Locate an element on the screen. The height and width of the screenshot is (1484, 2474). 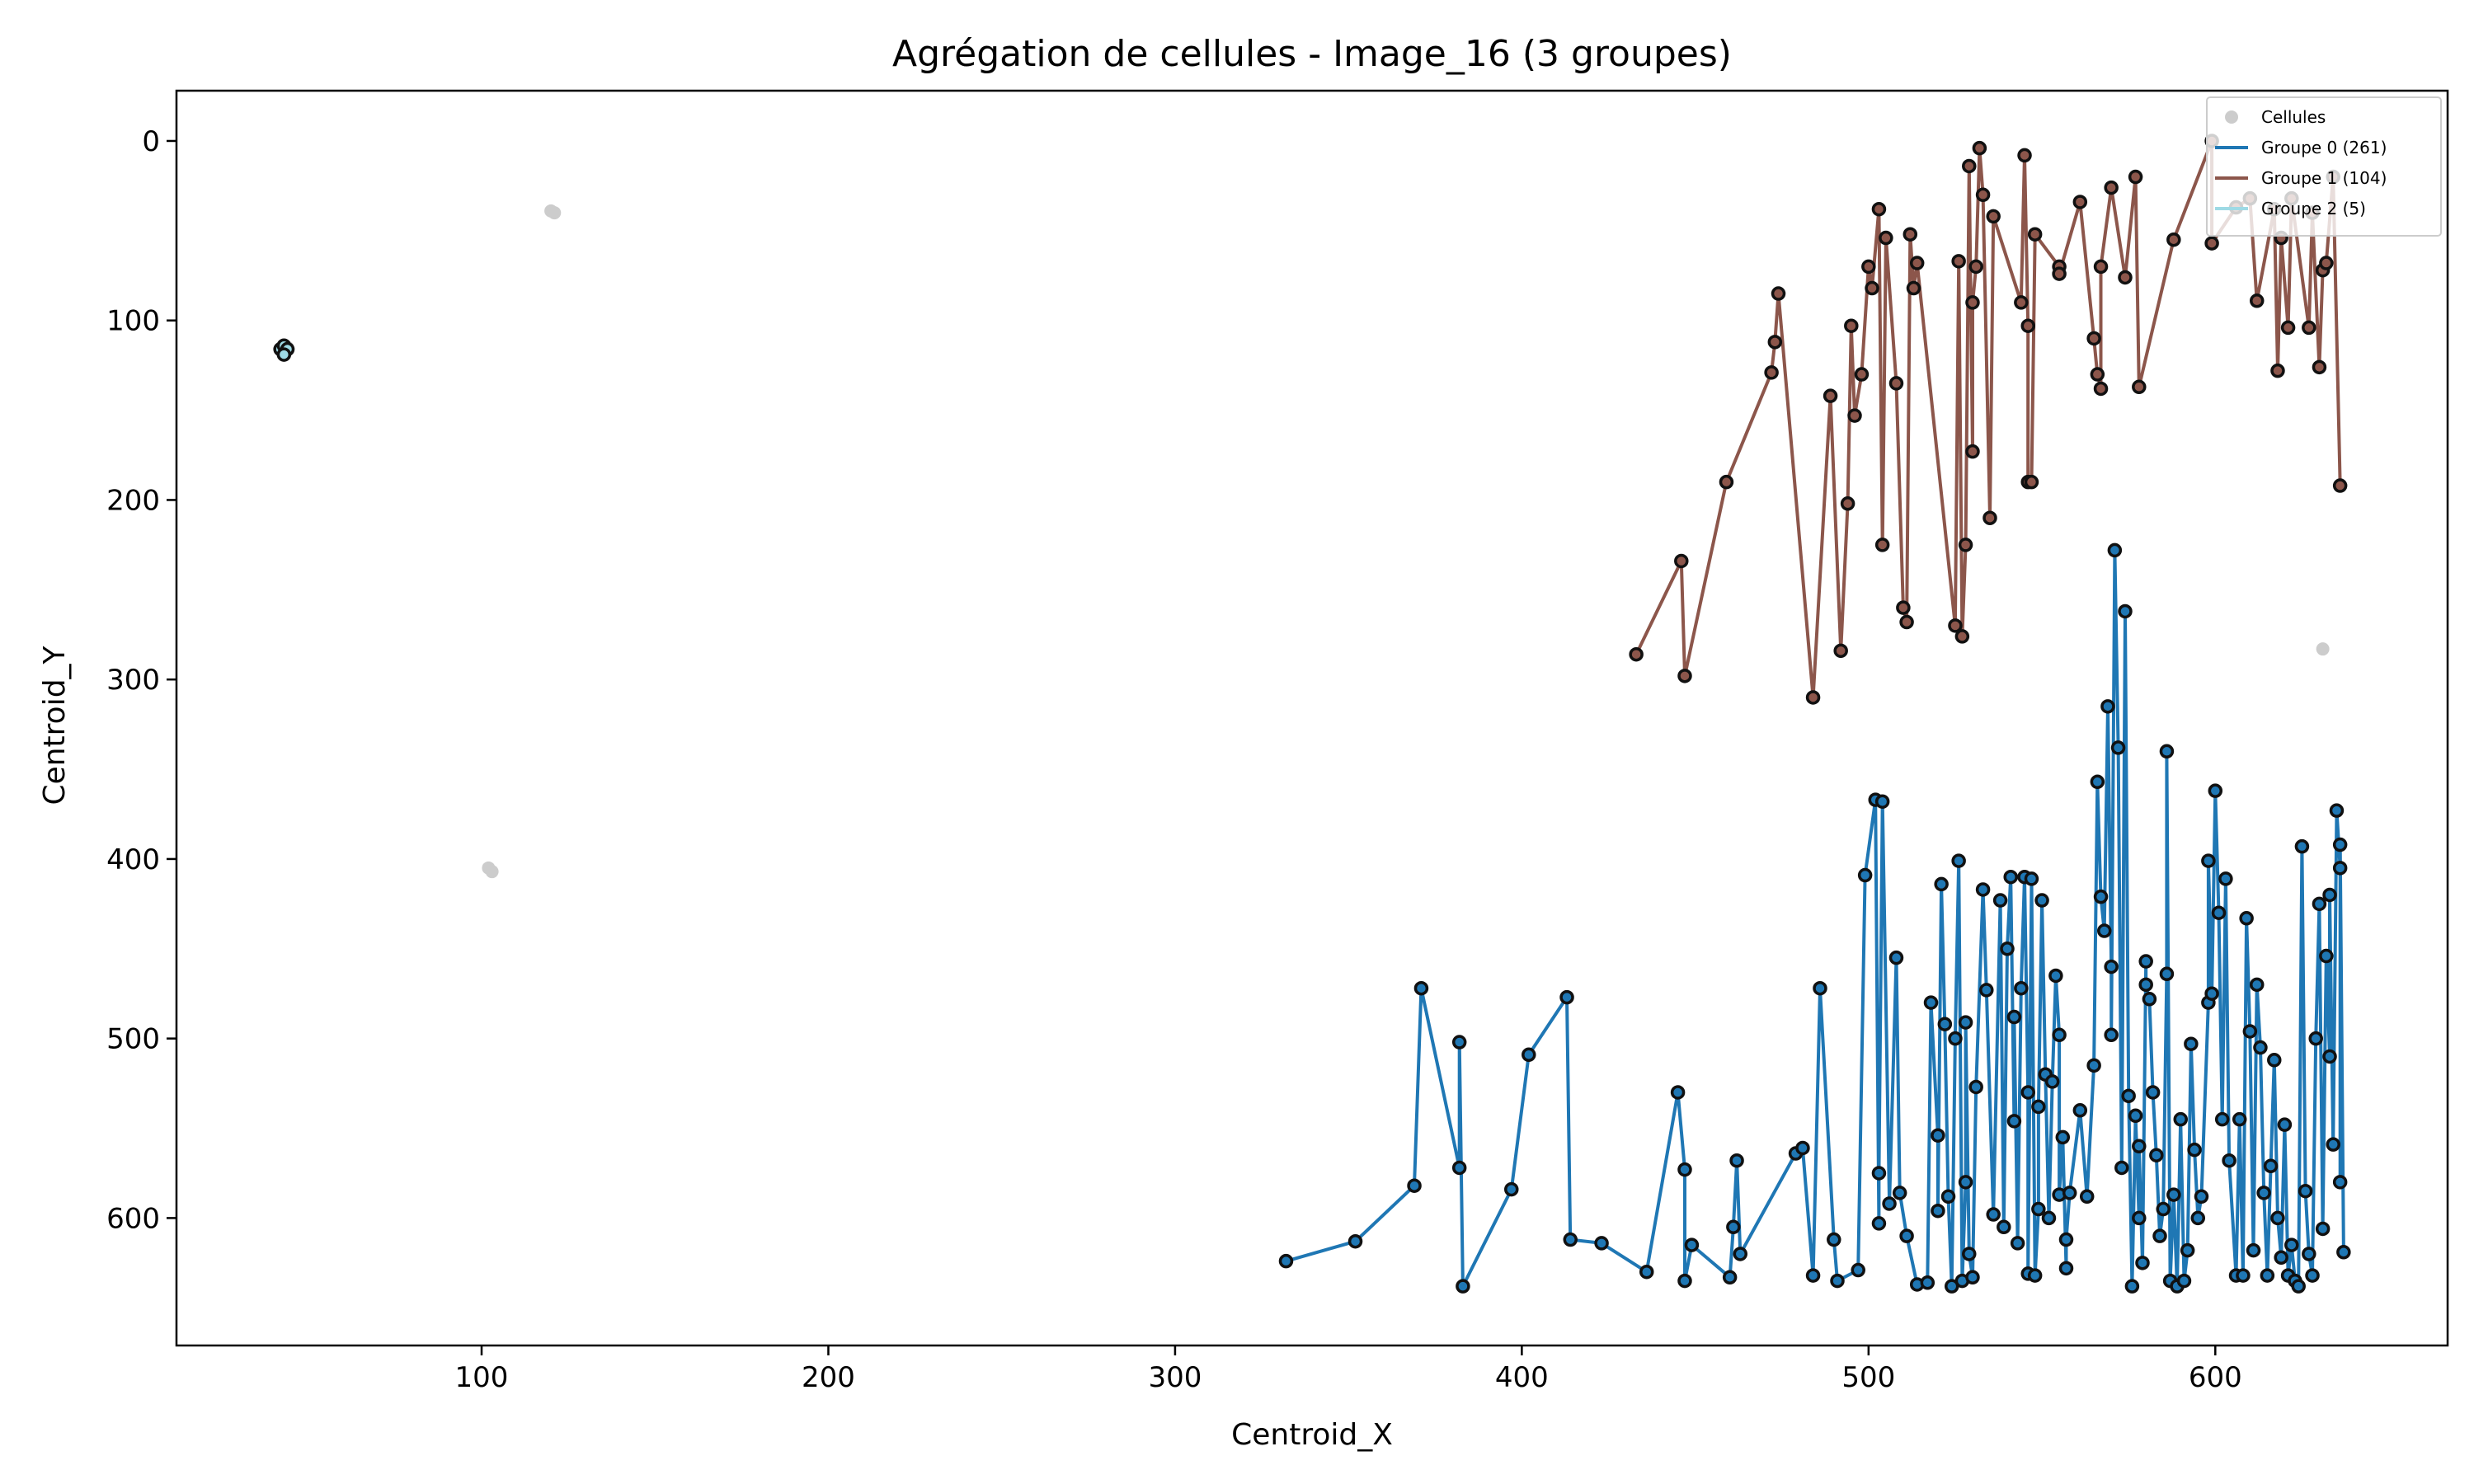
x-tick-label: 400 is located at coordinates (1522, 1377).